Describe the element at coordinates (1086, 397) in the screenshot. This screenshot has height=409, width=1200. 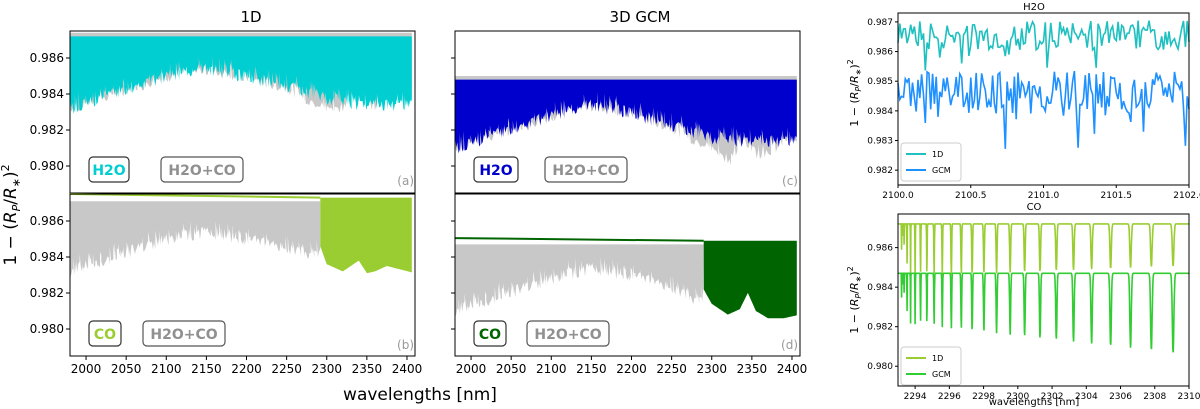
I see `x-tick-label: 2304` at that location.